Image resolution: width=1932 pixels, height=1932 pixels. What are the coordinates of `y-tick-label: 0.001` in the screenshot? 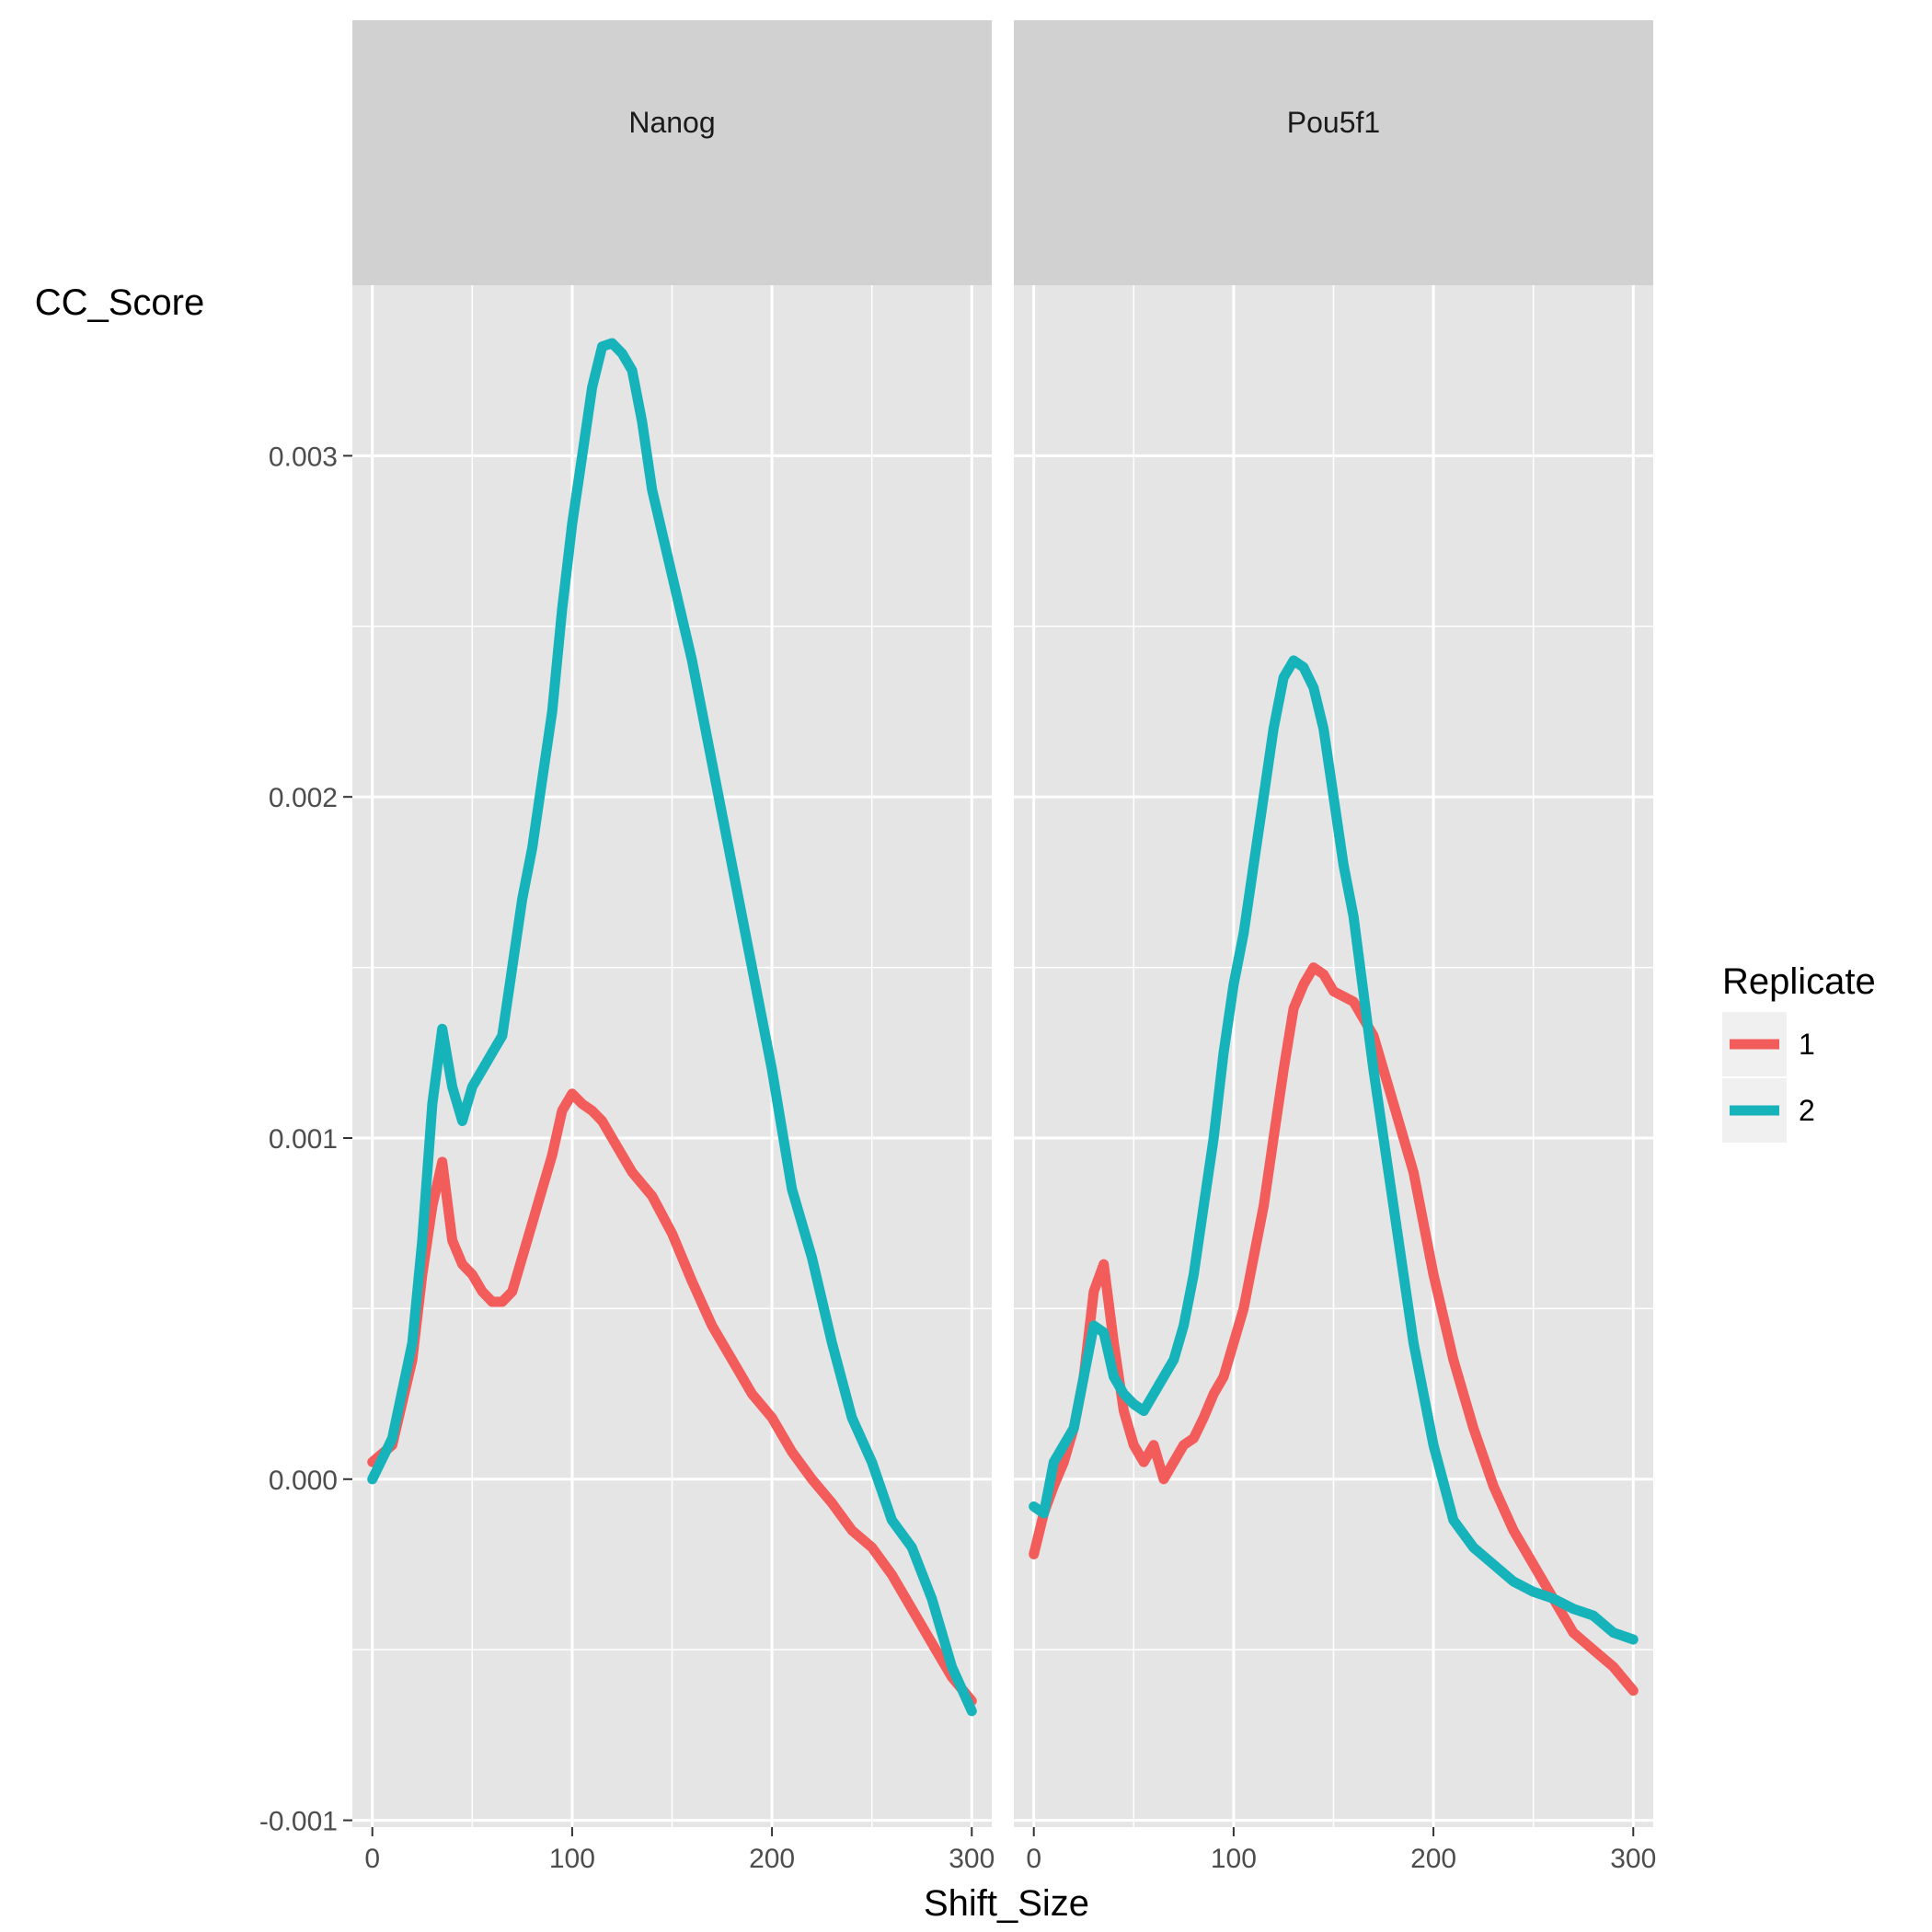 It's located at (303, 1139).